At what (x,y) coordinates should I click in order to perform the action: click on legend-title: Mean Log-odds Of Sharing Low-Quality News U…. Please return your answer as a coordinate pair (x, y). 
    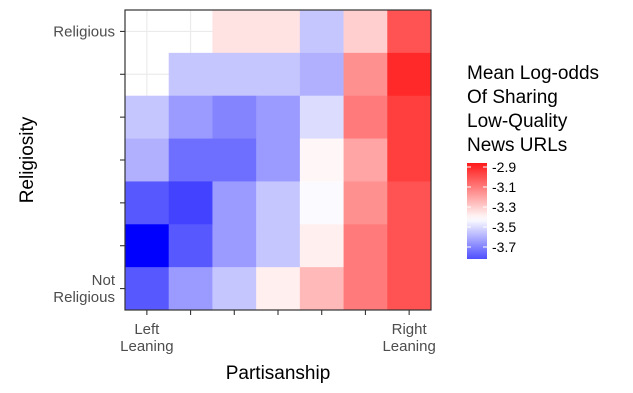
    Looking at the image, I should click on (533, 109).